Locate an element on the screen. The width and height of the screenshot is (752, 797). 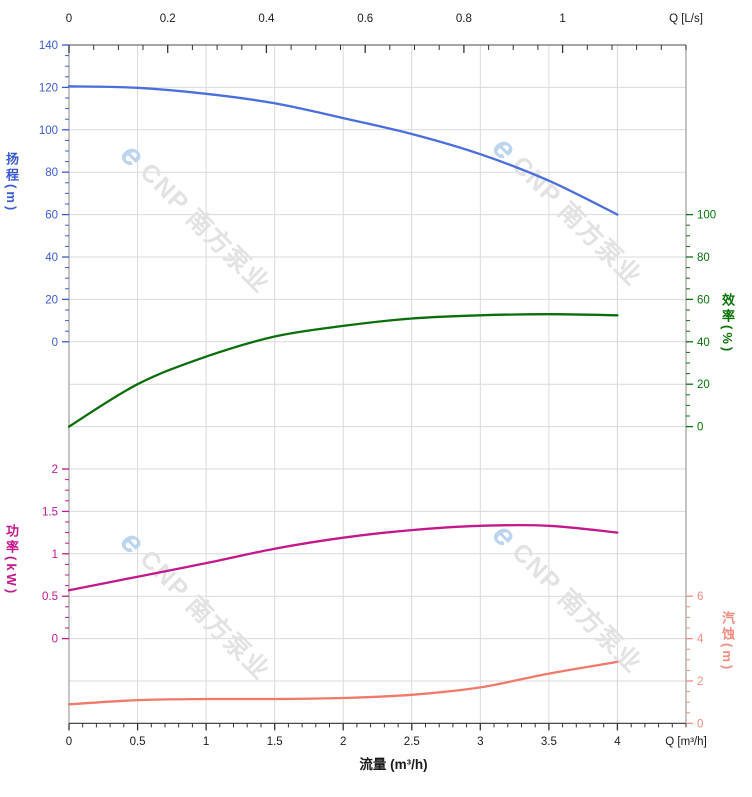
tick-label: 2.5 is located at coordinates (412, 742).